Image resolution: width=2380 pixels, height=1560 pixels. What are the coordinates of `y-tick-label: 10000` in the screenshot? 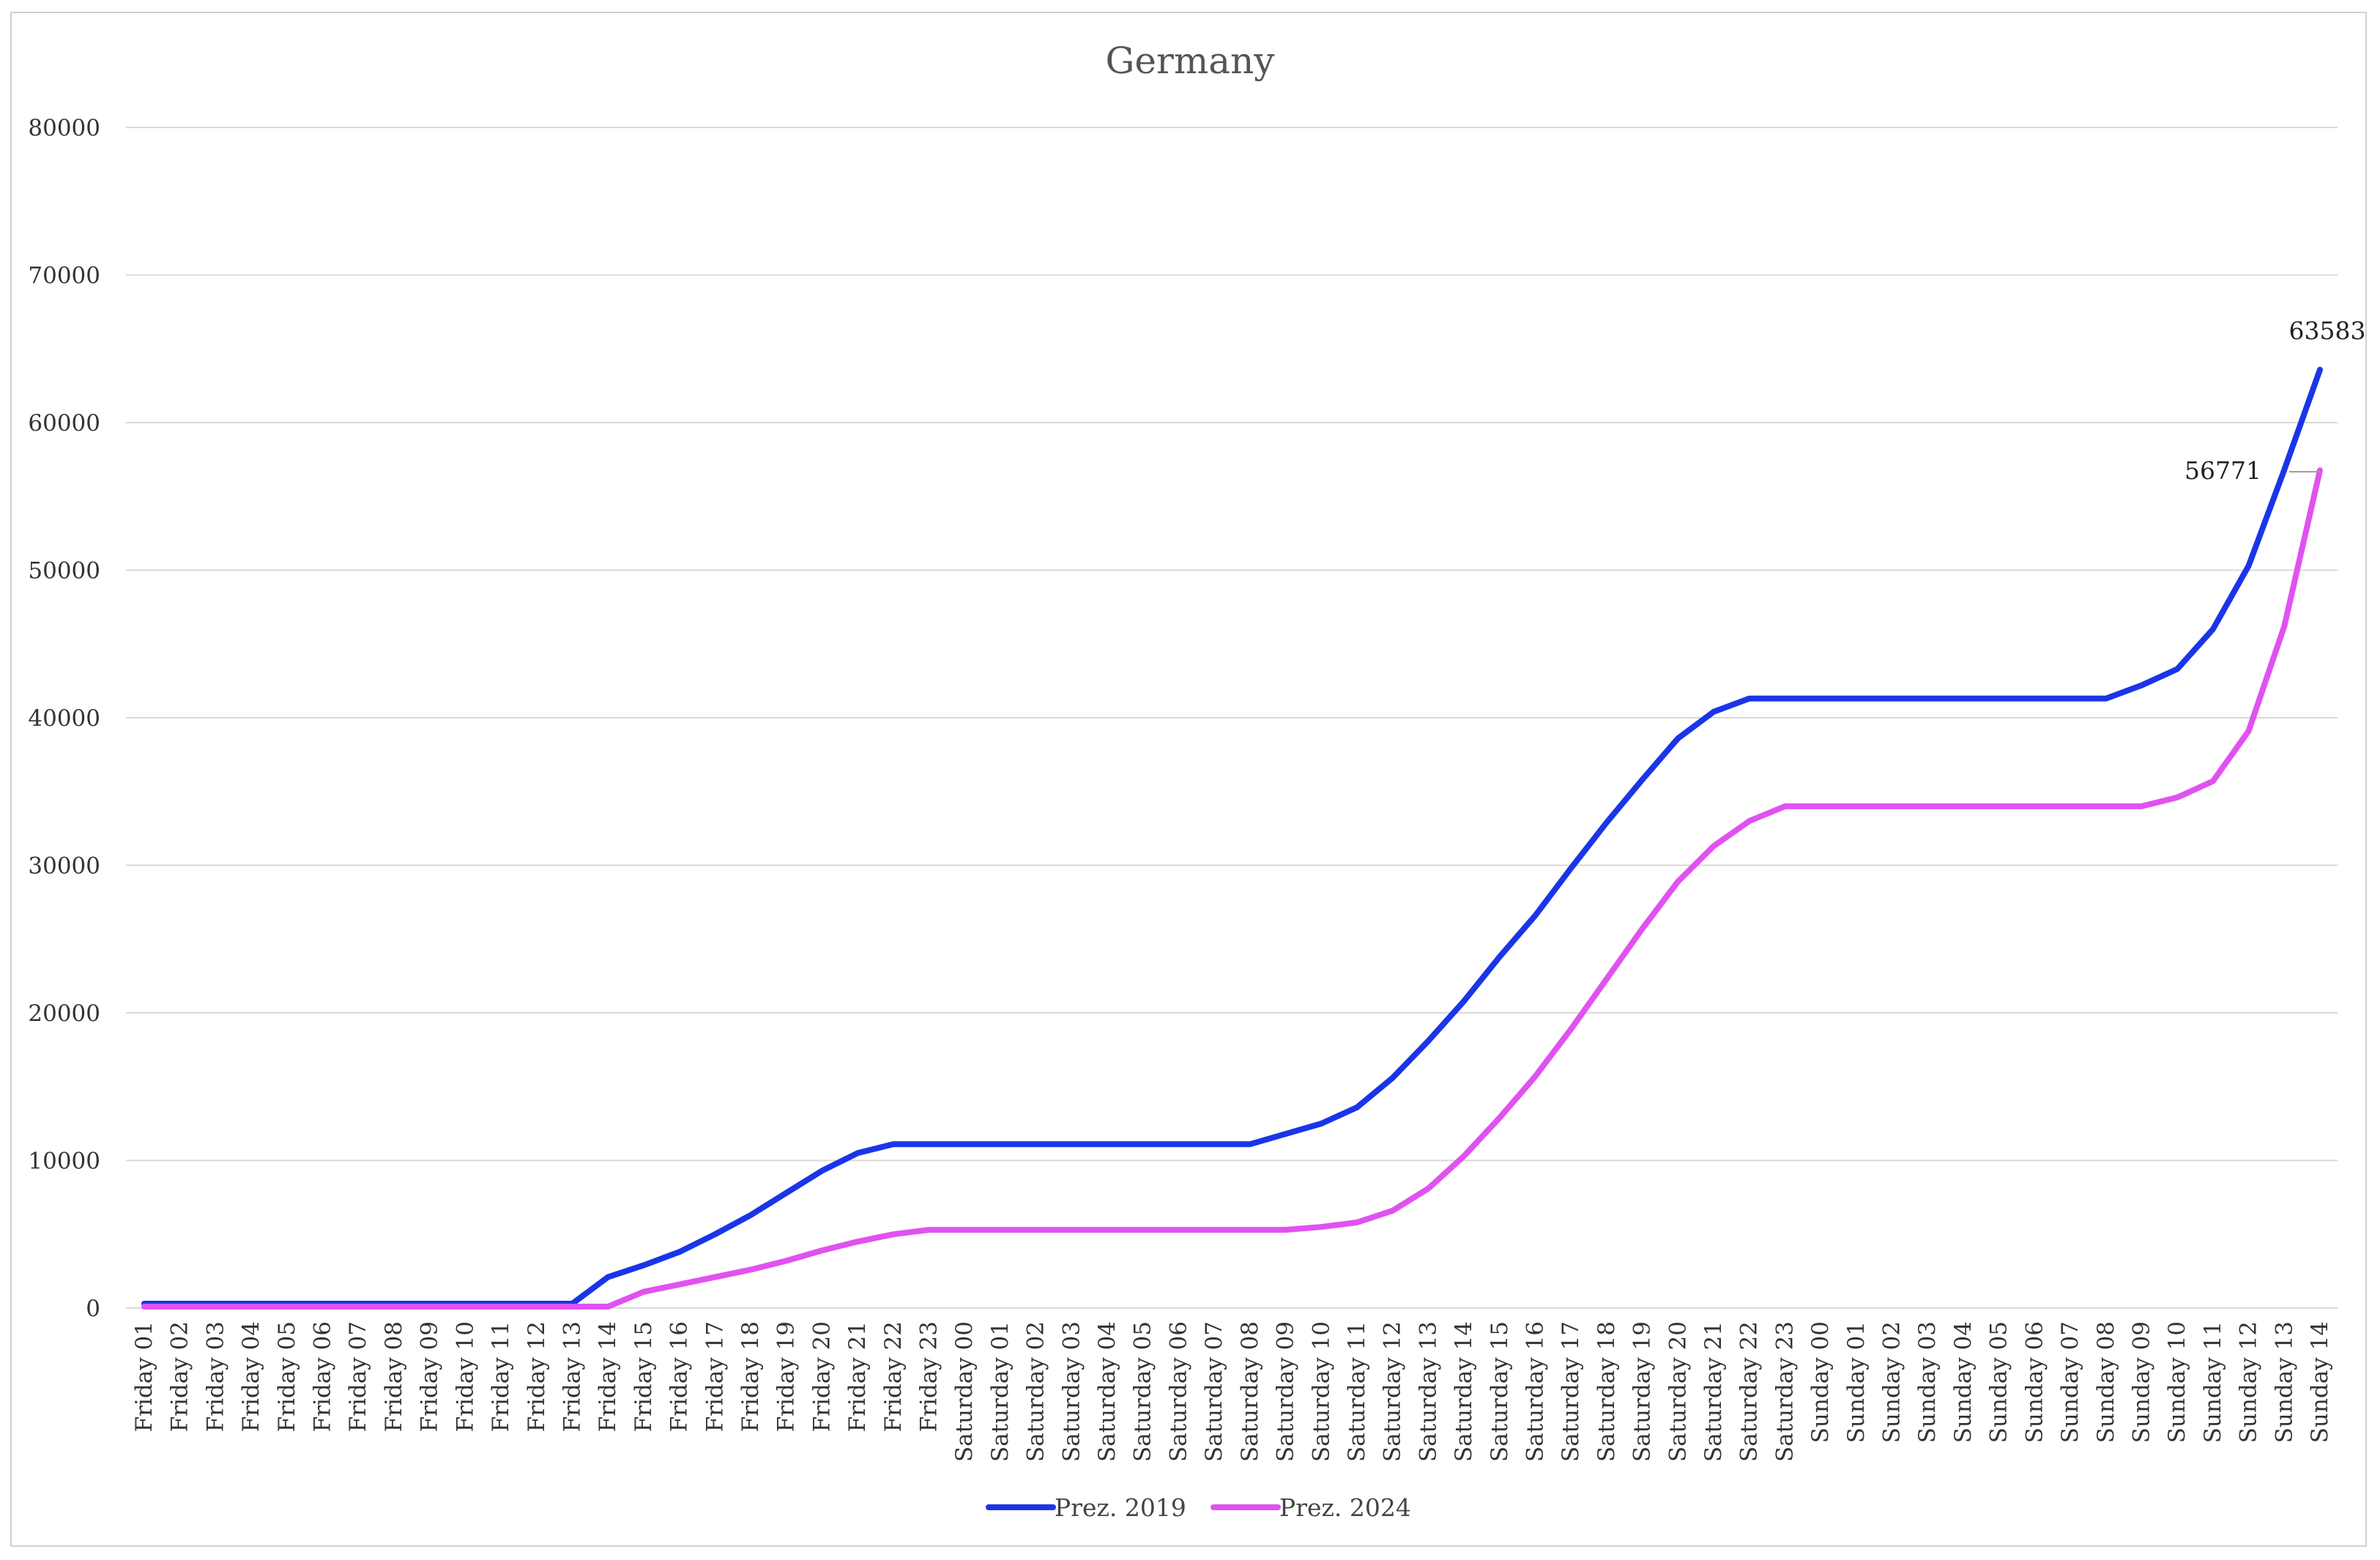 It's located at (64, 1161).